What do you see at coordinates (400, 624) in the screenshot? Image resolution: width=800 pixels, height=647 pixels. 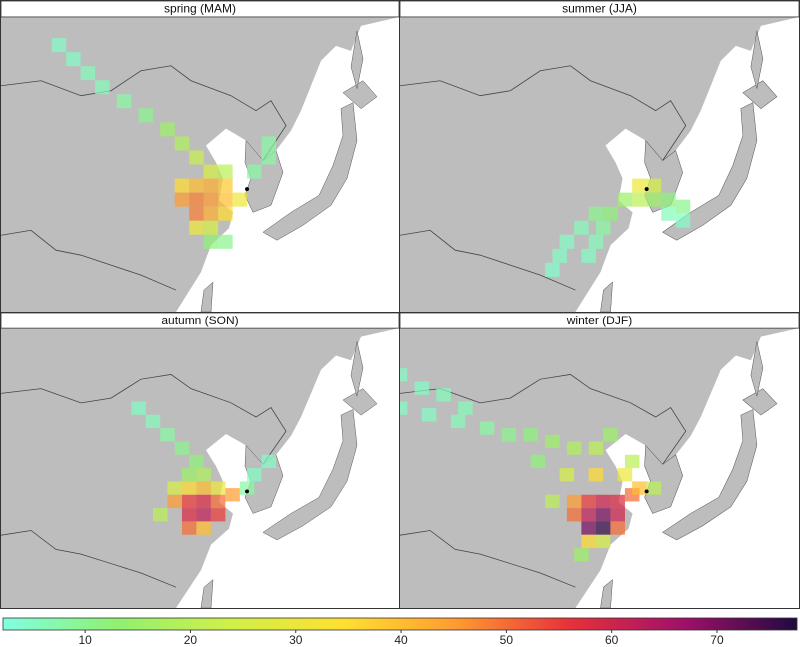 I see `colorbar-bar` at bounding box center [400, 624].